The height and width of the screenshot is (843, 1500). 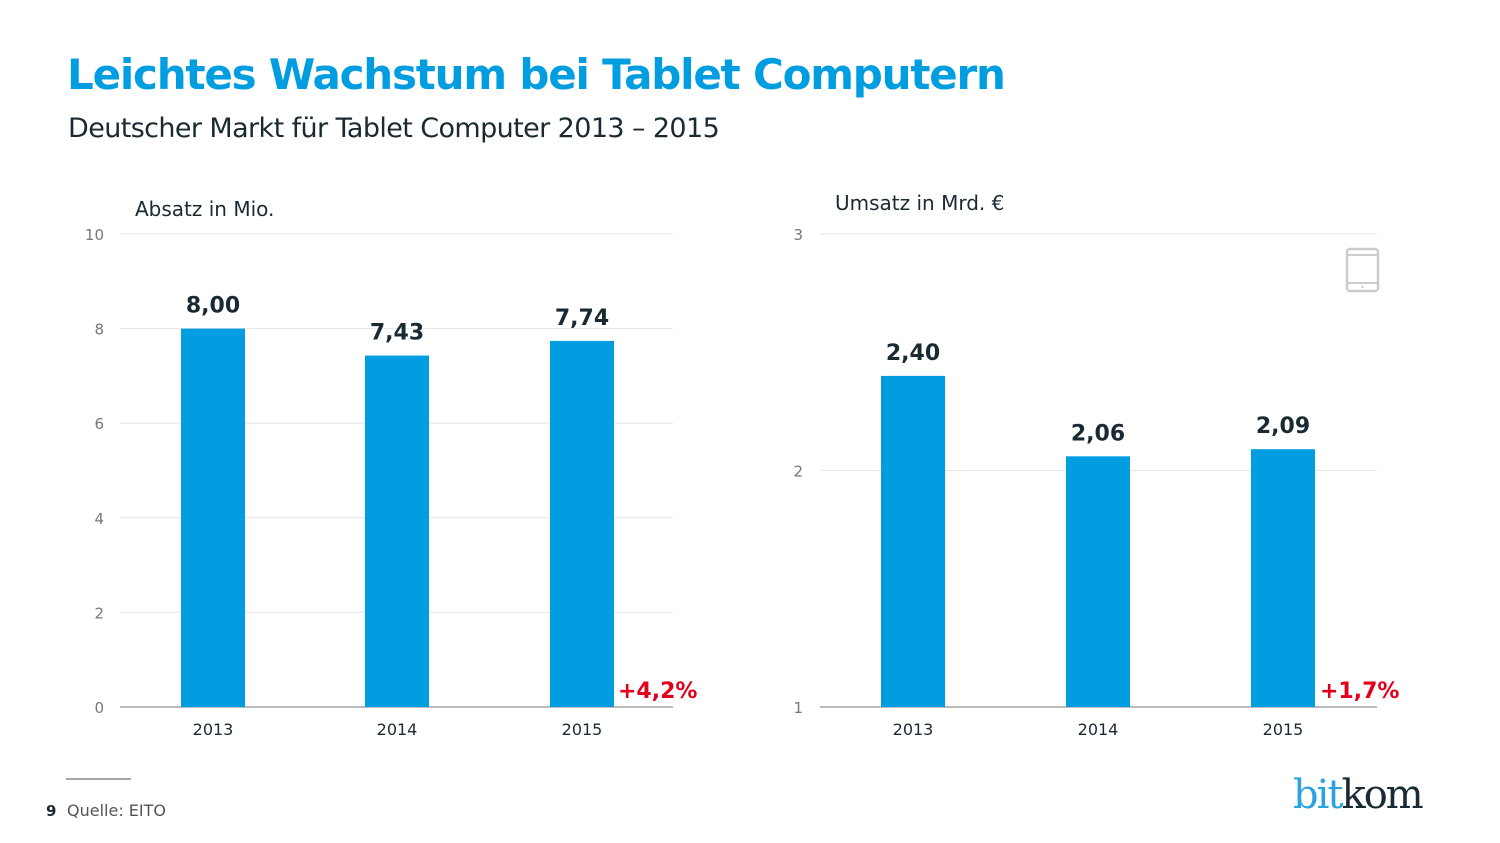 I want to click on source-note: Quelle: EITO, so click(x=116, y=810).